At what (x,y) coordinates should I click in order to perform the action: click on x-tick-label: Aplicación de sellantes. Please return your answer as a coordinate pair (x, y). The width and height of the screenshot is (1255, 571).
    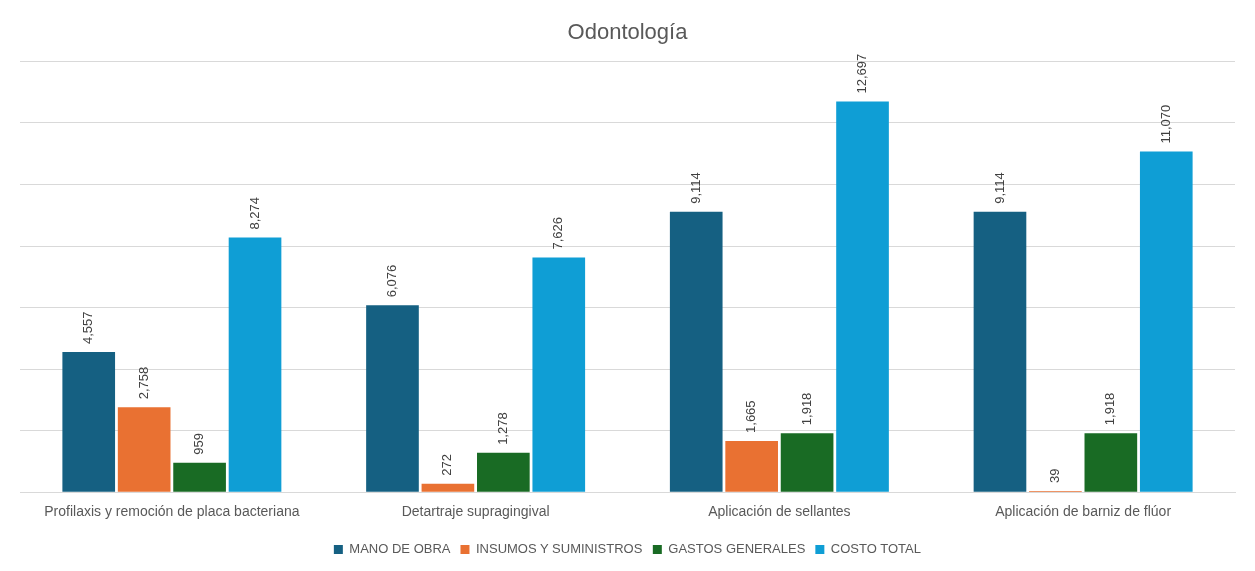
    Looking at the image, I should click on (779, 511).